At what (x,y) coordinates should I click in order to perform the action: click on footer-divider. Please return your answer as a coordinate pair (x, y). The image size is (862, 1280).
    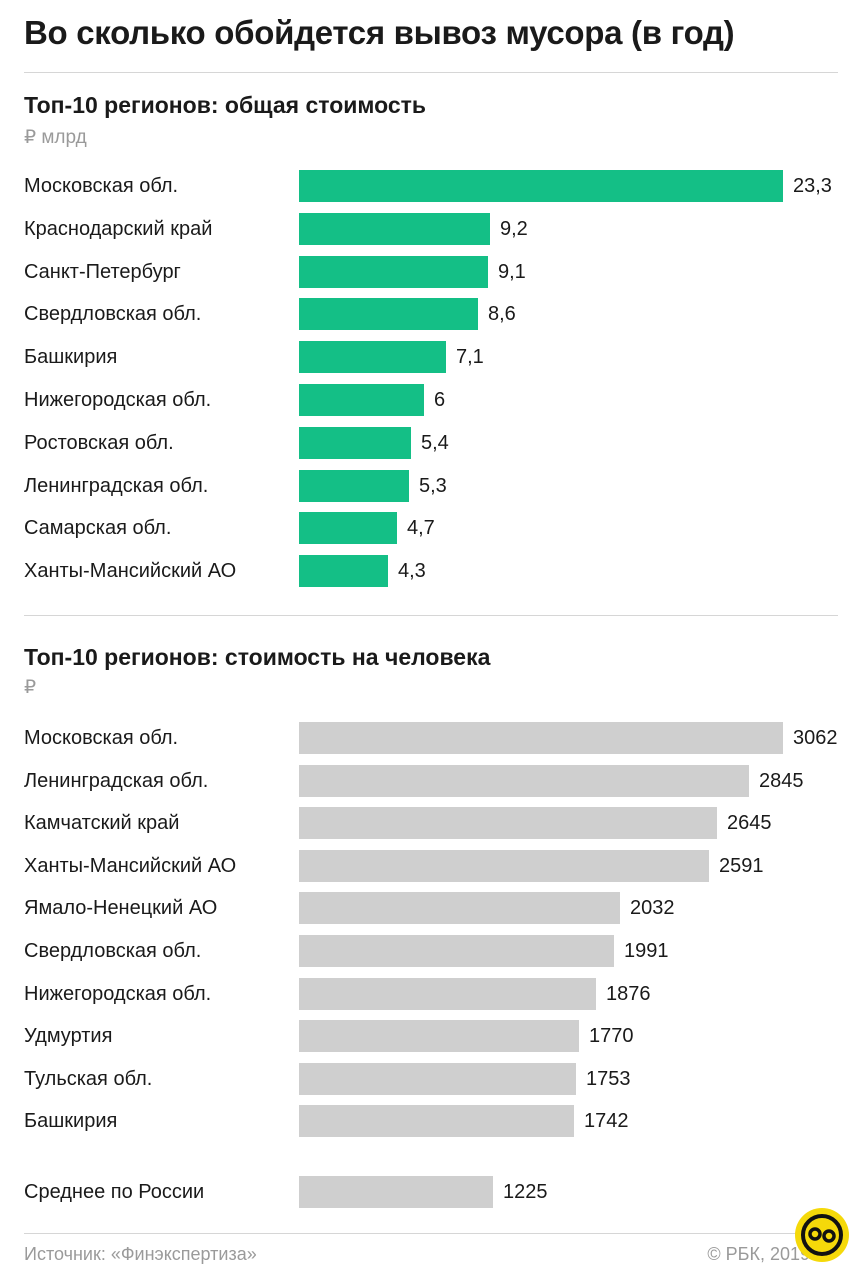
    Looking at the image, I should click on (431, 1233).